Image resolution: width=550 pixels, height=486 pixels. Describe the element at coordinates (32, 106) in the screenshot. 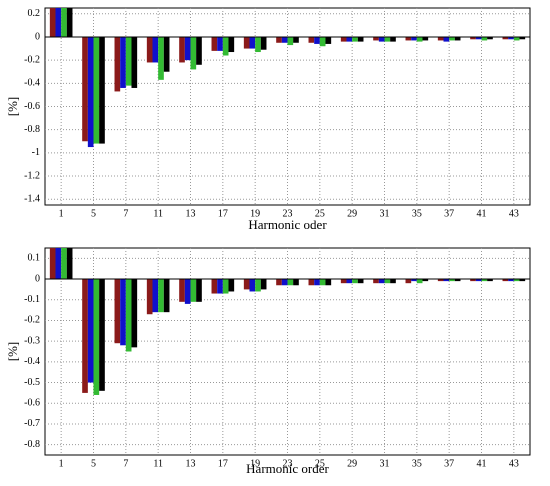

I see `y-tick-label: -0.6` at that location.